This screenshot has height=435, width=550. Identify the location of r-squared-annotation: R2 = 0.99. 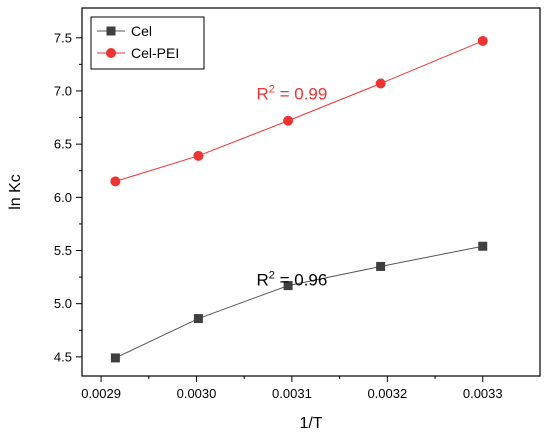
(291, 93).